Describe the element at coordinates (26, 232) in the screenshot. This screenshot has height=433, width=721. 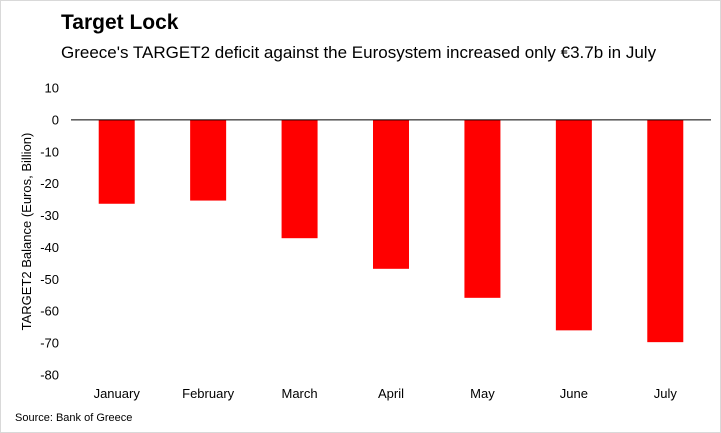
I see `y-axis-label: TARGET2 Balance (Euros, Billion)` at that location.